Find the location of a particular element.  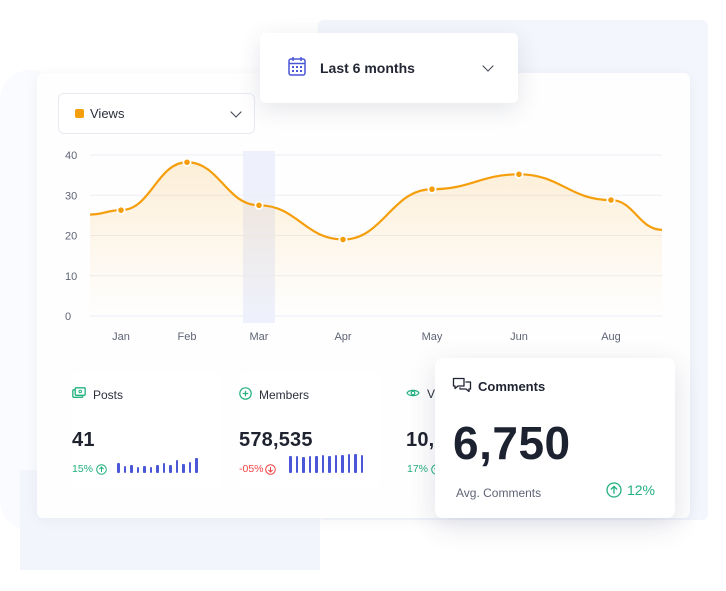

x-tick-label: Apr is located at coordinates (342, 337).